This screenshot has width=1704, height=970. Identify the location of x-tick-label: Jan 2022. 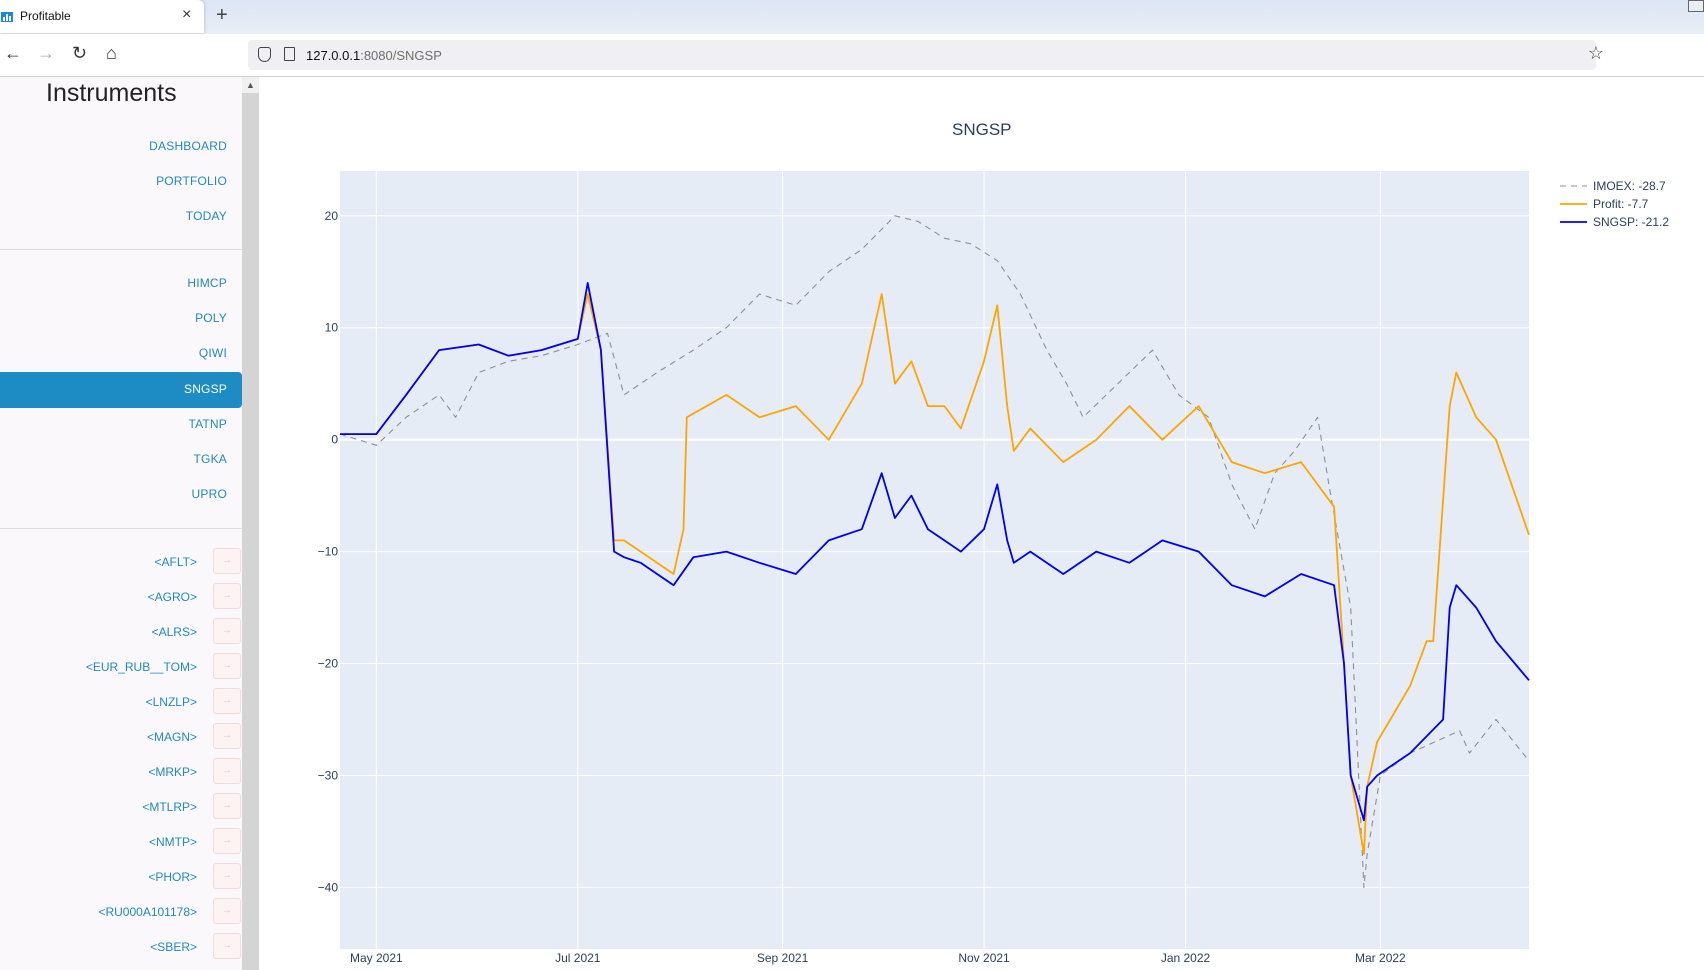
(1186, 958).